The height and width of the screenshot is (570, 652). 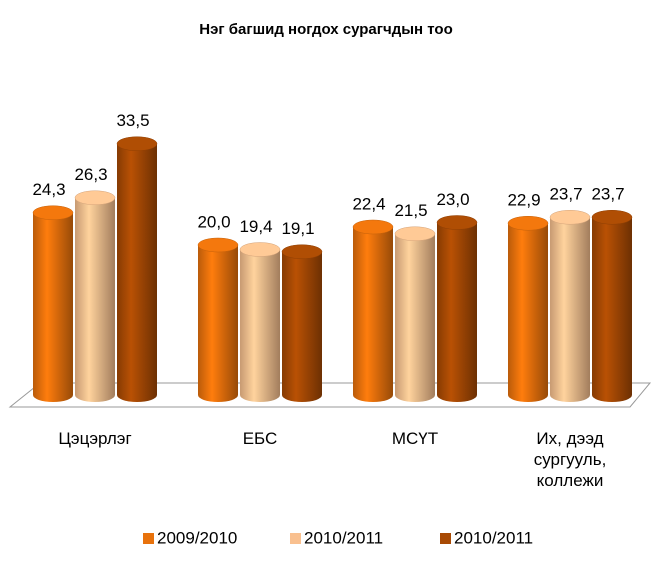 What do you see at coordinates (95, 438) in the screenshot?
I see `x-tick-label: Цэцэрлэг` at bounding box center [95, 438].